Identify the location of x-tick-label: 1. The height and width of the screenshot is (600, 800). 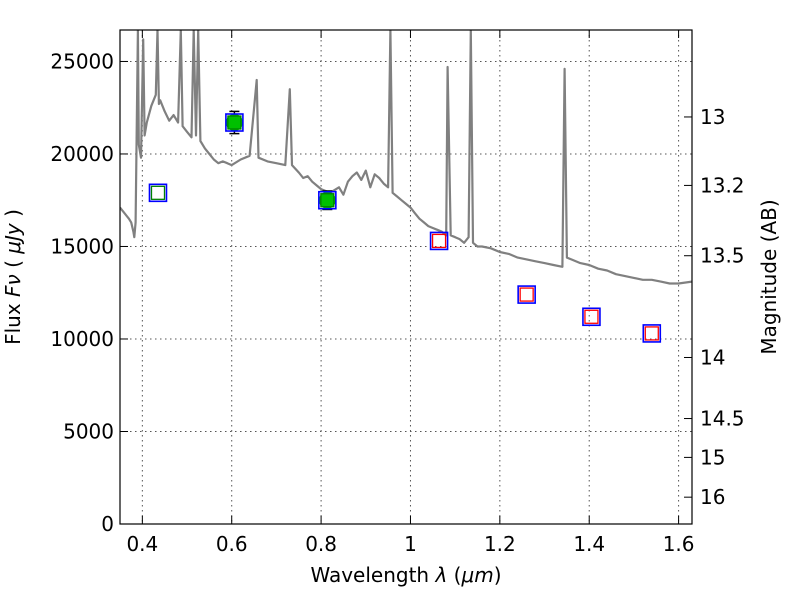
(410, 544).